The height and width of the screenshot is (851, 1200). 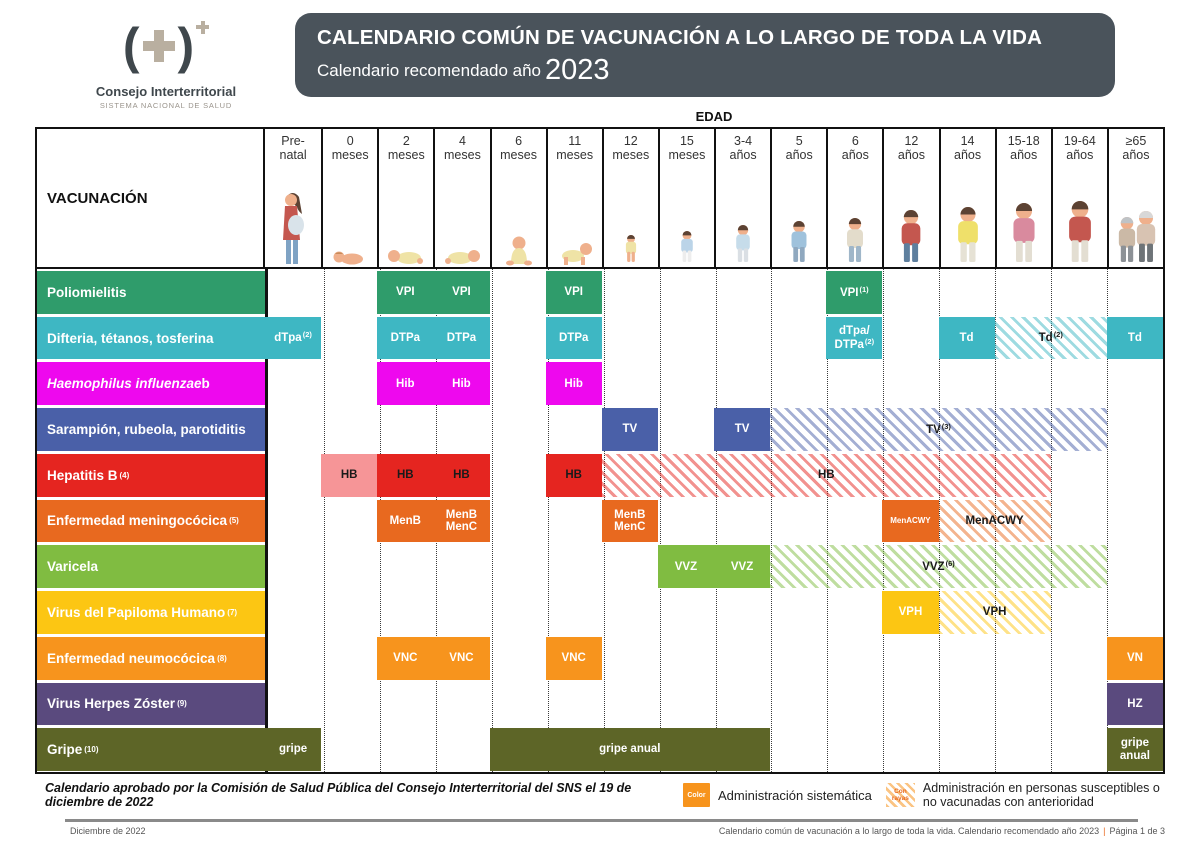 What do you see at coordinates (293, 198) in the screenshot?
I see `age-column-pre--natal: Pre-natal` at bounding box center [293, 198].